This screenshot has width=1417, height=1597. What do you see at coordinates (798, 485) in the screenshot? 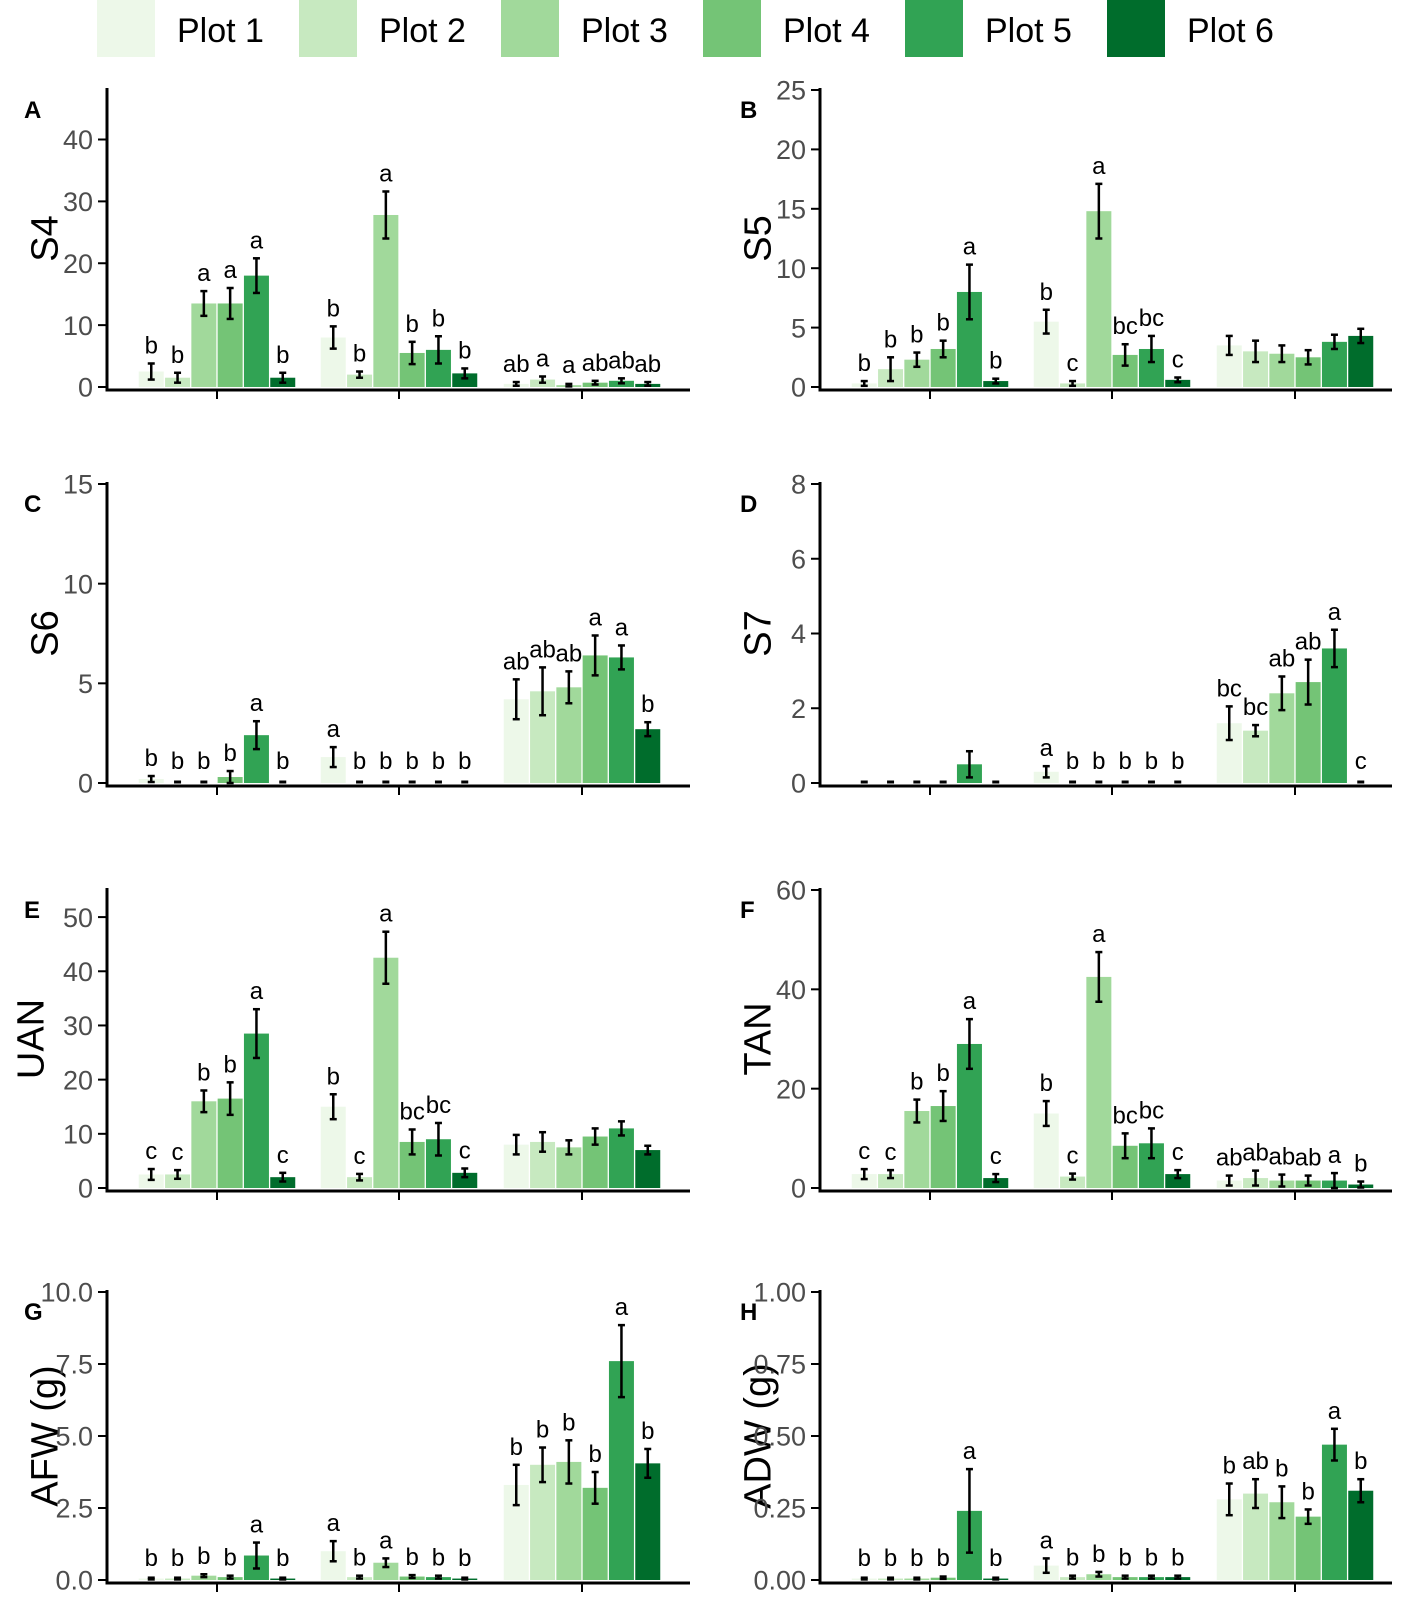
I see `y-tick-label: 8` at bounding box center [798, 485].